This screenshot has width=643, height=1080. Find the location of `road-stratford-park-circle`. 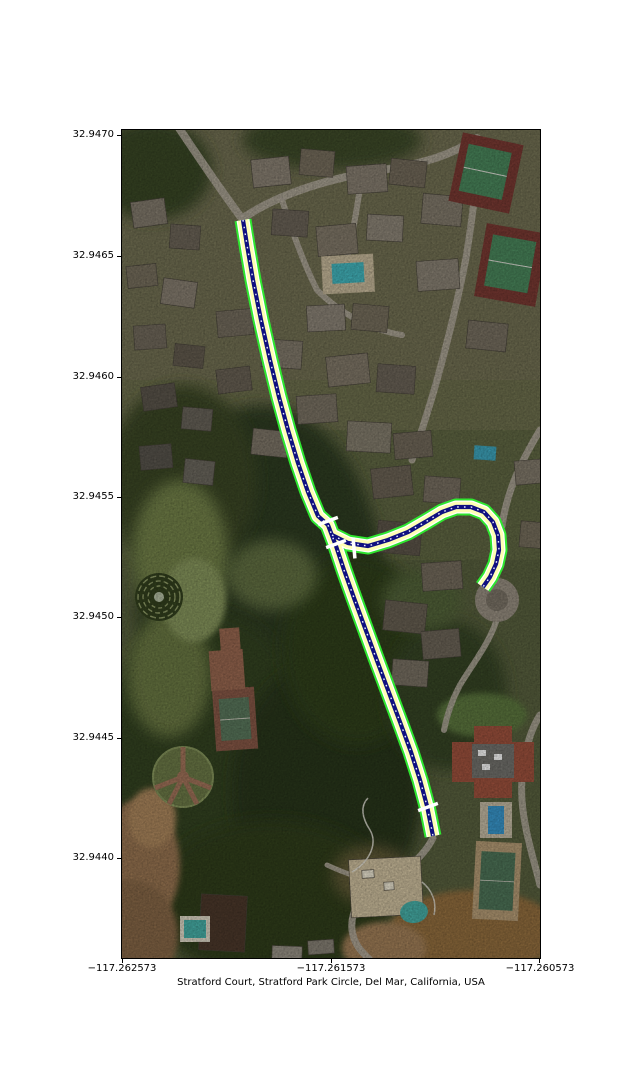

road-stratford-park-circle is located at coordinates (415, 547).